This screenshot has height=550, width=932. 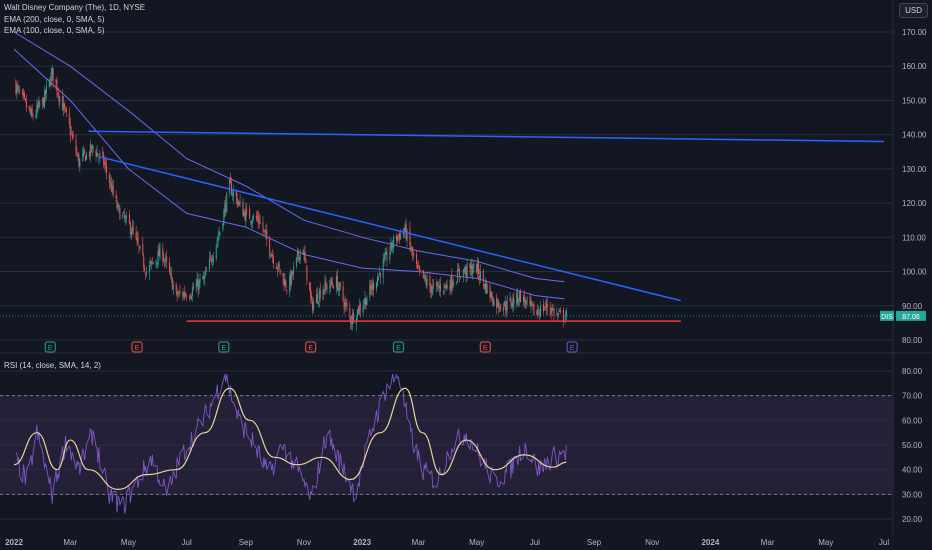 What do you see at coordinates (75, 7) in the screenshot?
I see `symbol-legend: Walt Disney Company (The), 1D, NYSE` at bounding box center [75, 7].